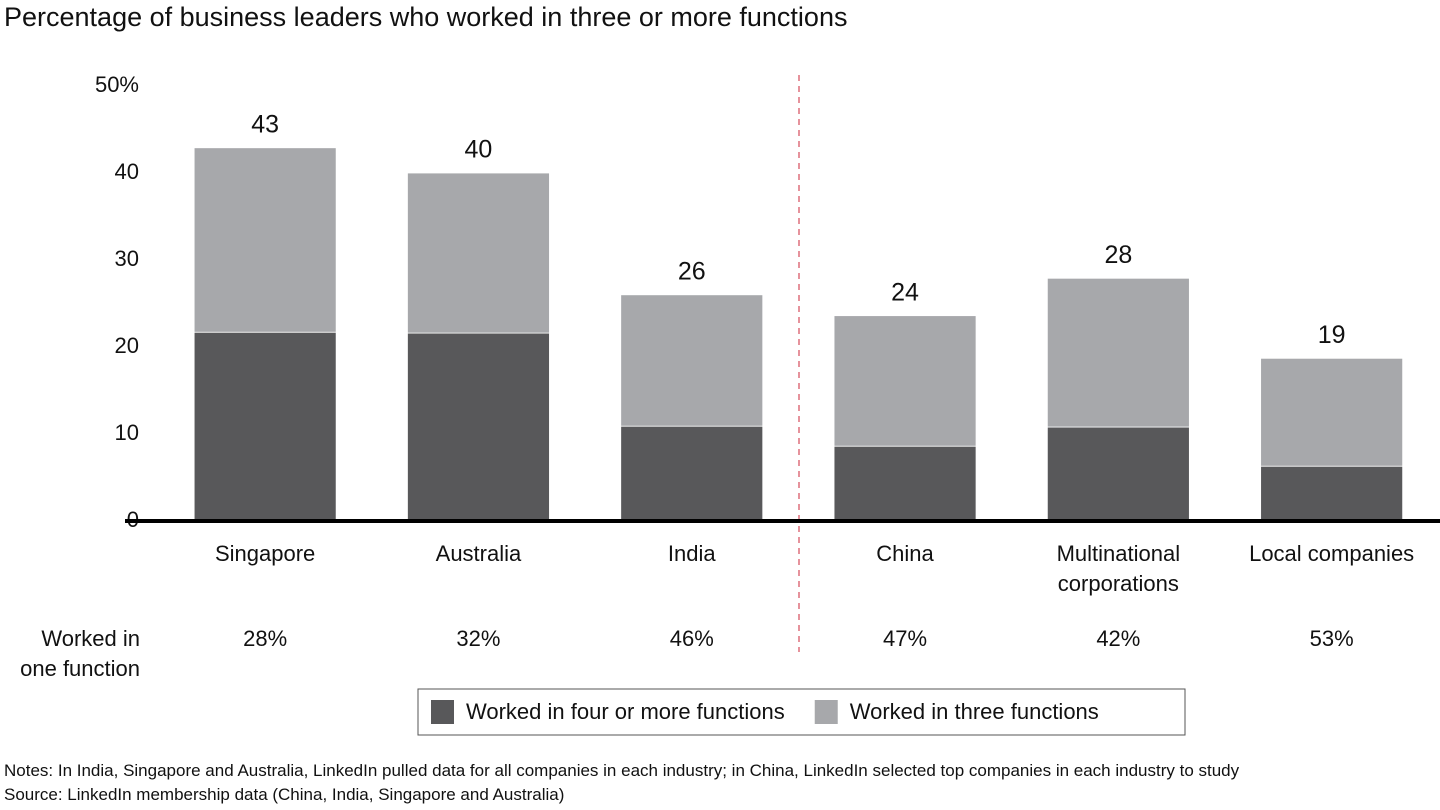  Describe the element at coordinates (801, 712) in the screenshot. I see `legend-box` at that location.